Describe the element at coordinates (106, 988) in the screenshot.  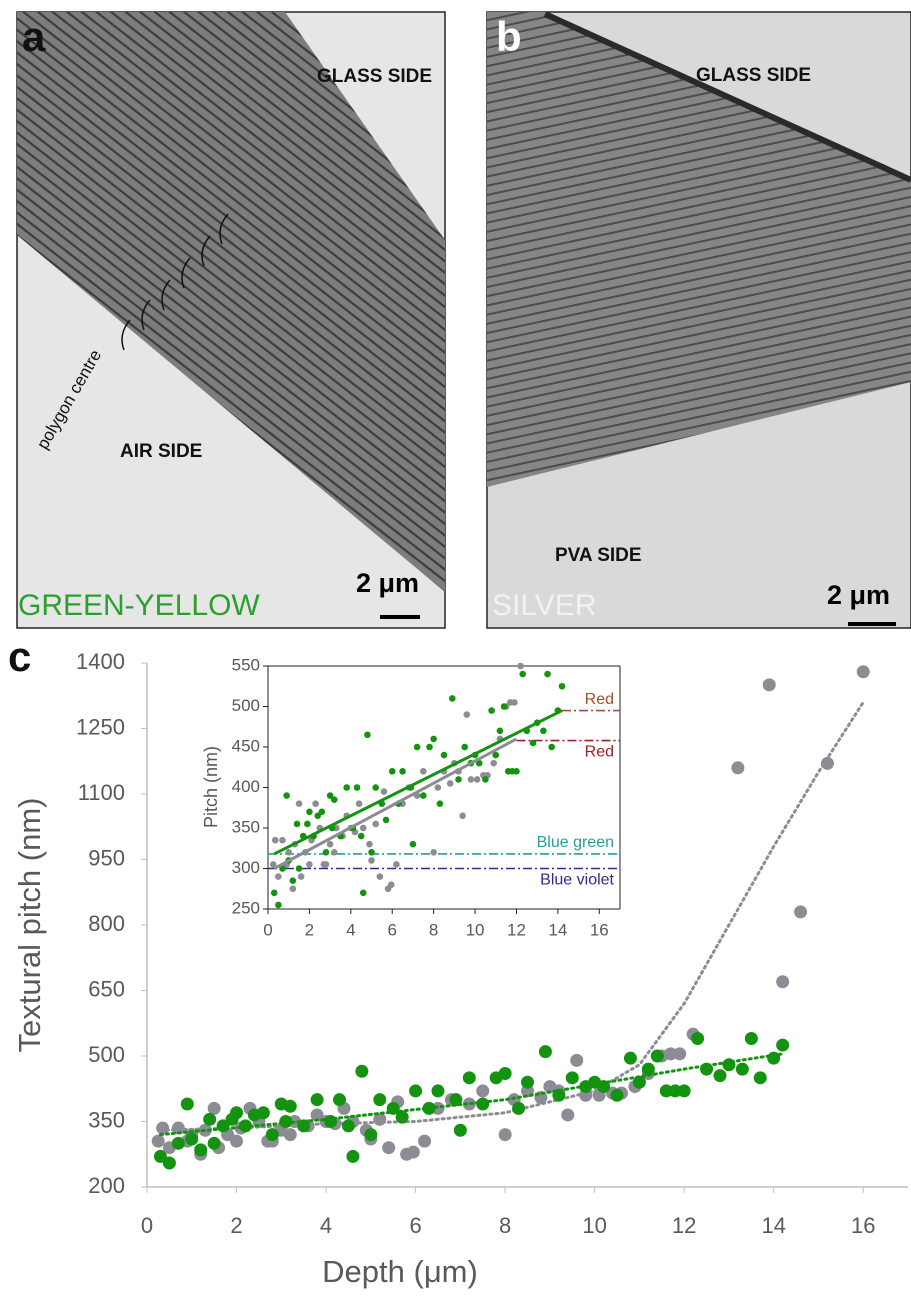
I see `y-tick-label: 650` at that location.